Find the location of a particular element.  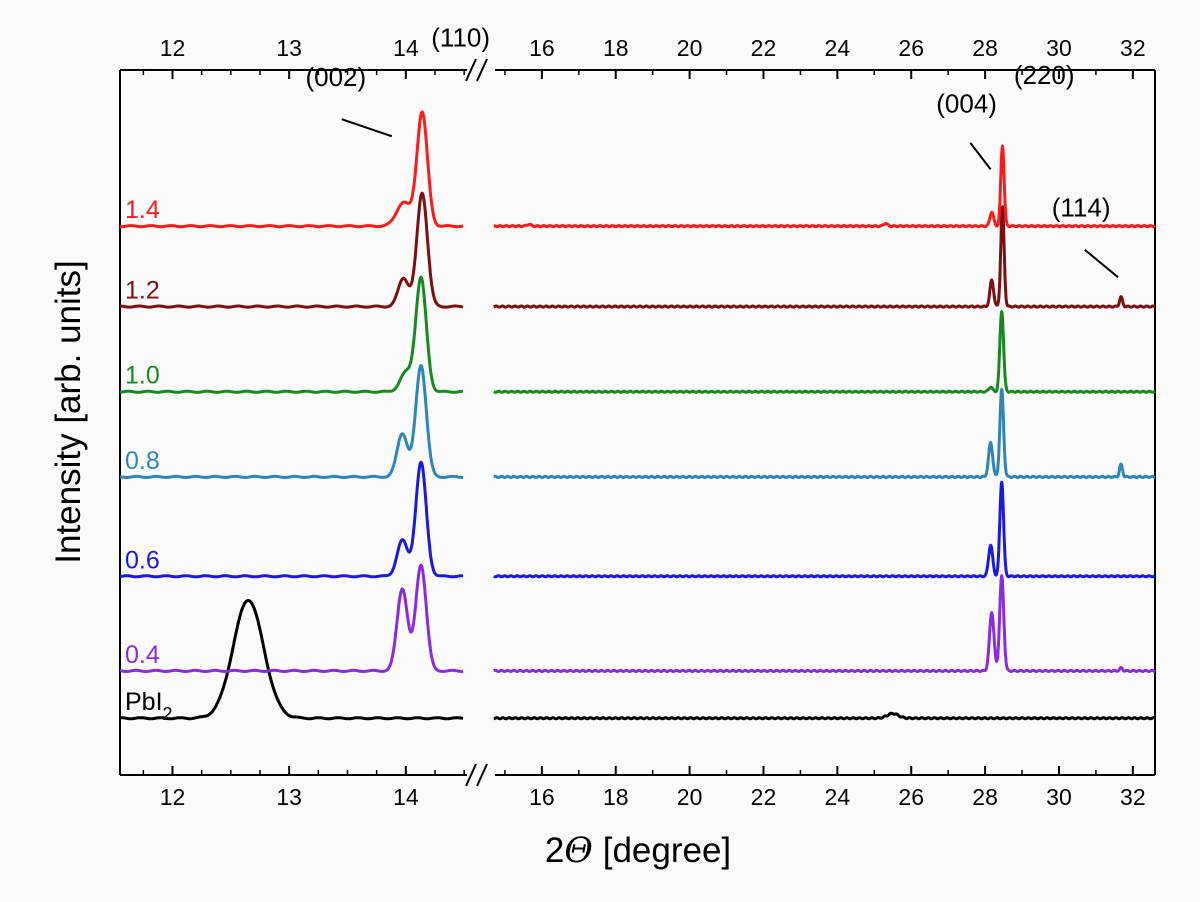

series-label-main: 0.8 is located at coordinates (142, 461).